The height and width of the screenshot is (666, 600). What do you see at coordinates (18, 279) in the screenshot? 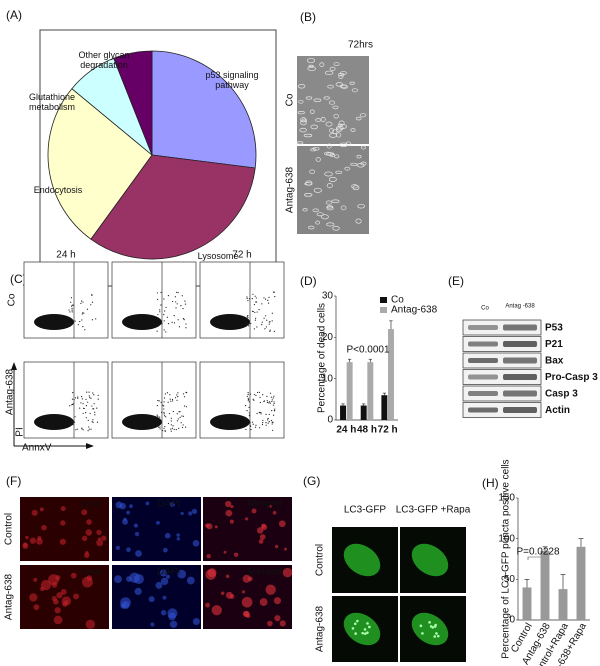
I see `panel-label: (C)` at bounding box center [18, 279].